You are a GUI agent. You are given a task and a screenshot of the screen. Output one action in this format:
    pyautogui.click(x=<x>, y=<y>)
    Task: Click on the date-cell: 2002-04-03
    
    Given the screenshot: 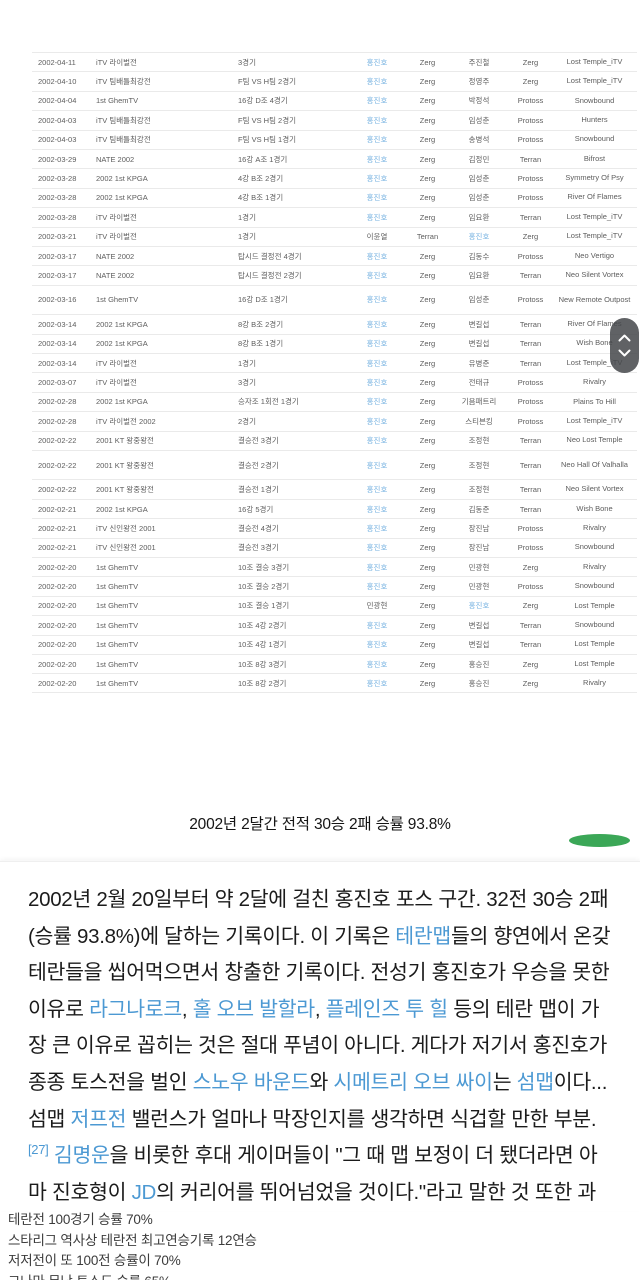 What is the action you would take?
    pyautogui.click(x=57, y=140)
    